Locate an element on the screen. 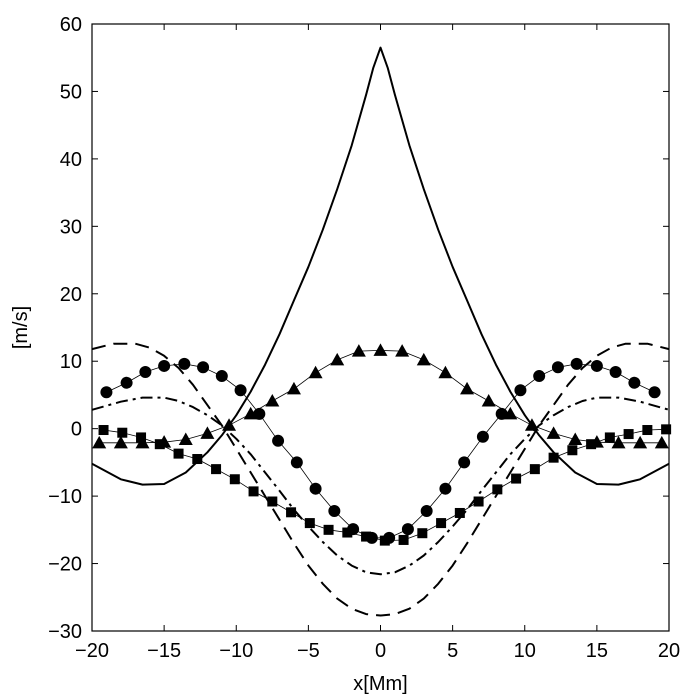 Image resolution: width=692 pixels, height=699 pixels. y-tick-label: −30 is located at coordinates (65, 632).